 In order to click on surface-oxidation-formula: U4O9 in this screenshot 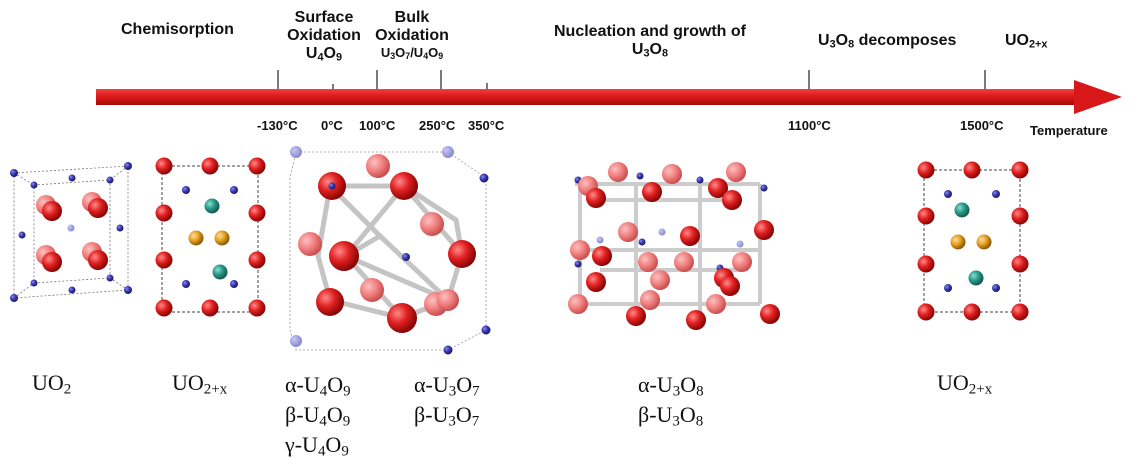, I will do `click(324, 54)`.